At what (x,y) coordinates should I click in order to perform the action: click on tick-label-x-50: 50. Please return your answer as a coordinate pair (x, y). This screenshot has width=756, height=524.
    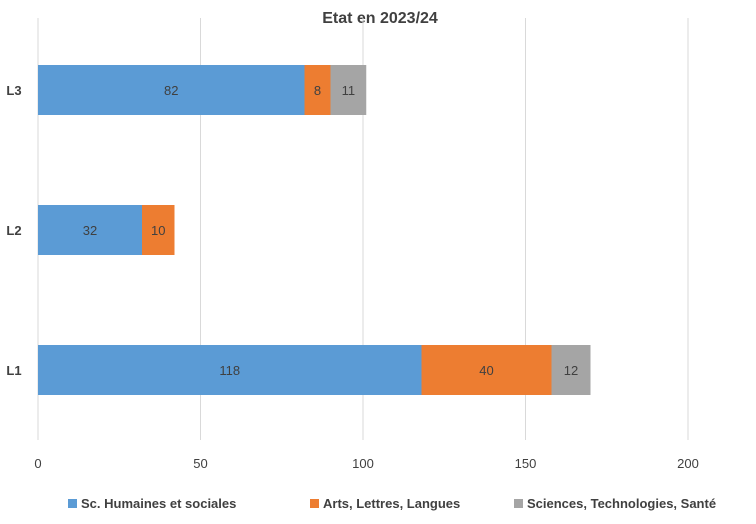
    Looking at the image, I should click on (200, 463).